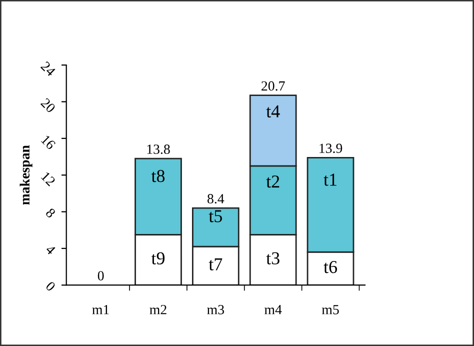 The height and width of the screenshot is (346, 474). Describe the element at coordinates (158, 176) in the screenshot. I see `data-label: t8` at that location.